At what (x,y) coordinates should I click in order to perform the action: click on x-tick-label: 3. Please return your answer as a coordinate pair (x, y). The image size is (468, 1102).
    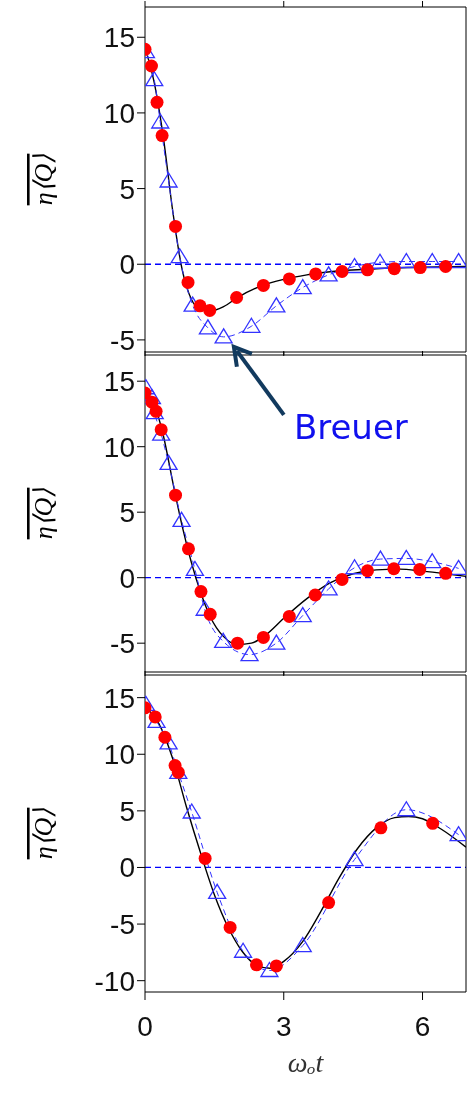
    Looking at the image, I should click on (283, 1026).